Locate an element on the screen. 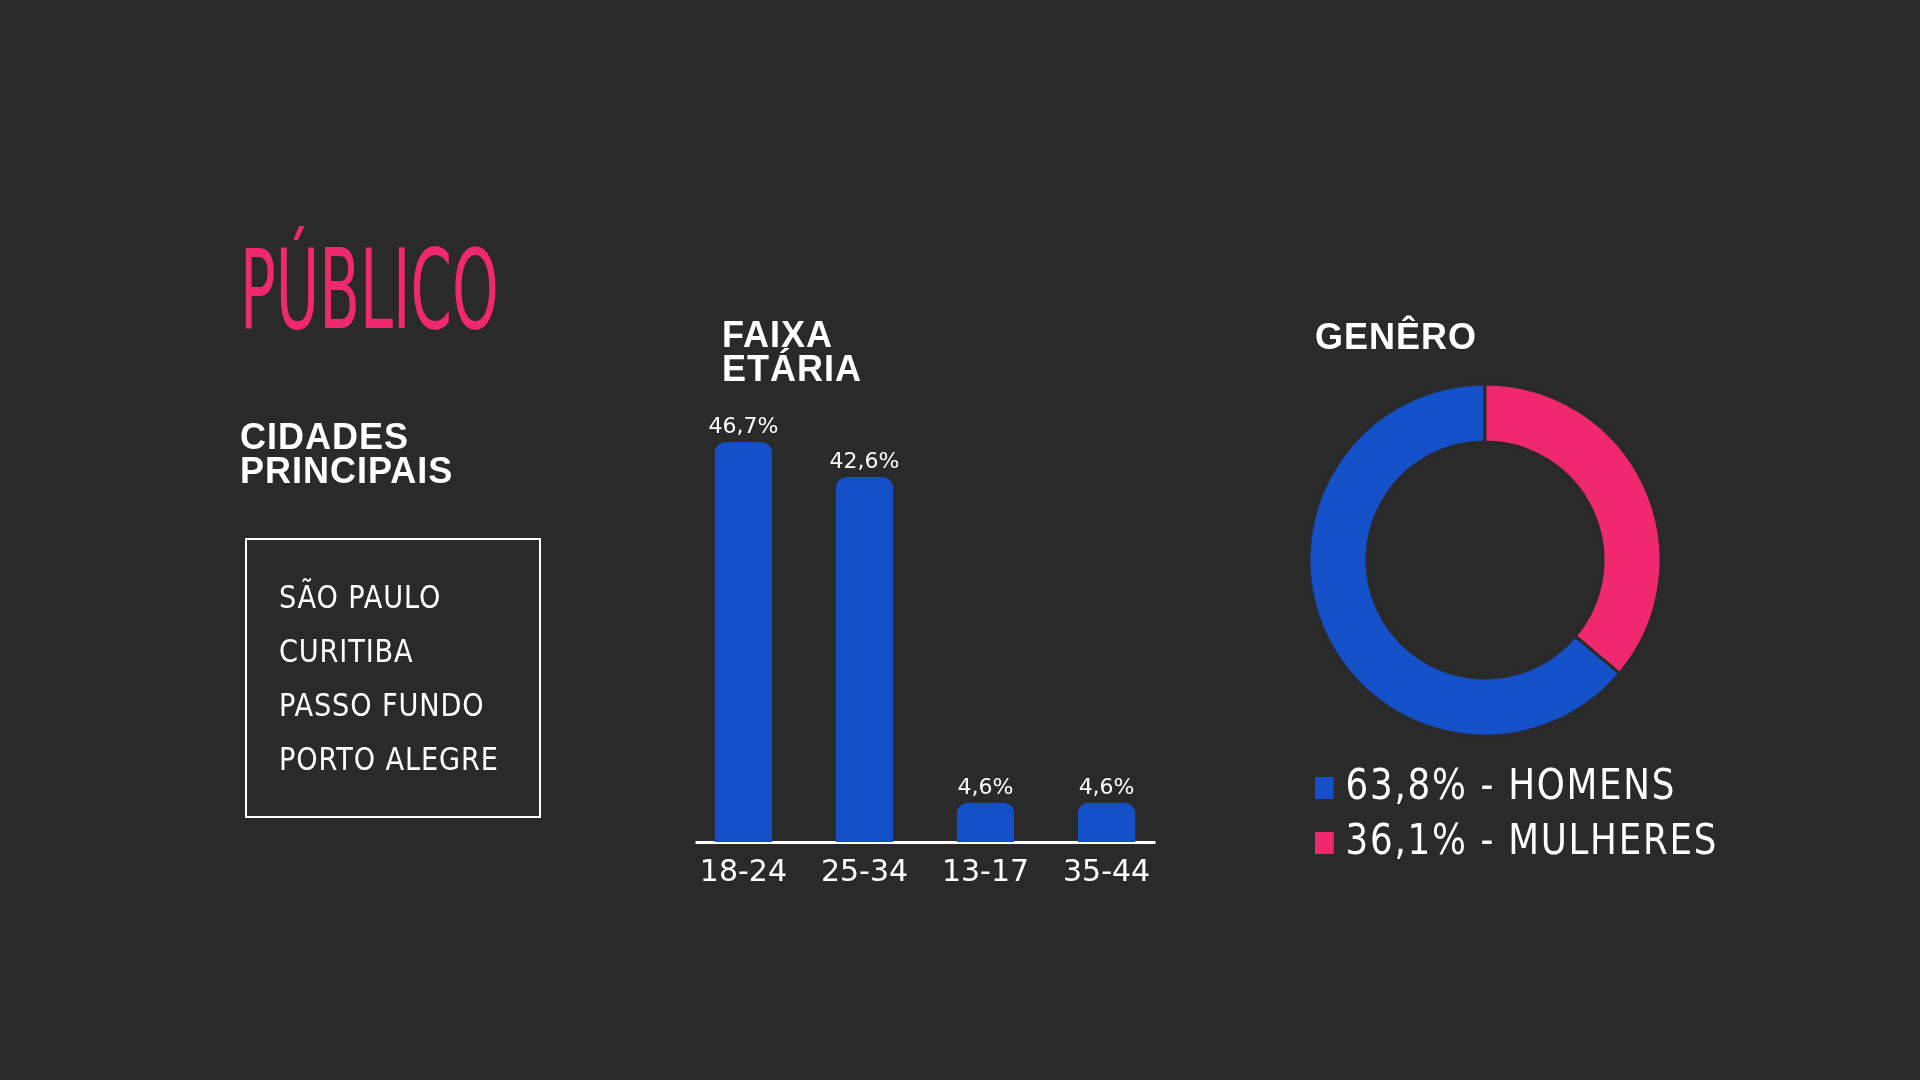 The image size is (1920, 1080). text: PÚBLICO is located at coordinates (369, 290).